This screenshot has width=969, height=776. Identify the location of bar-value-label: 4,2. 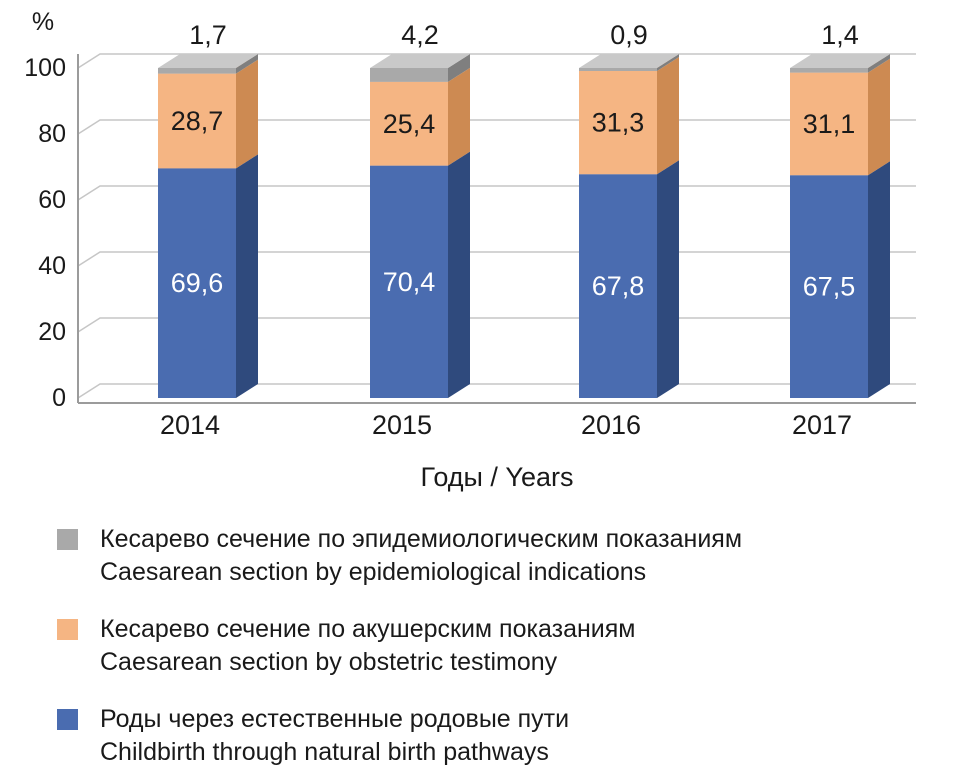
(420, 35).